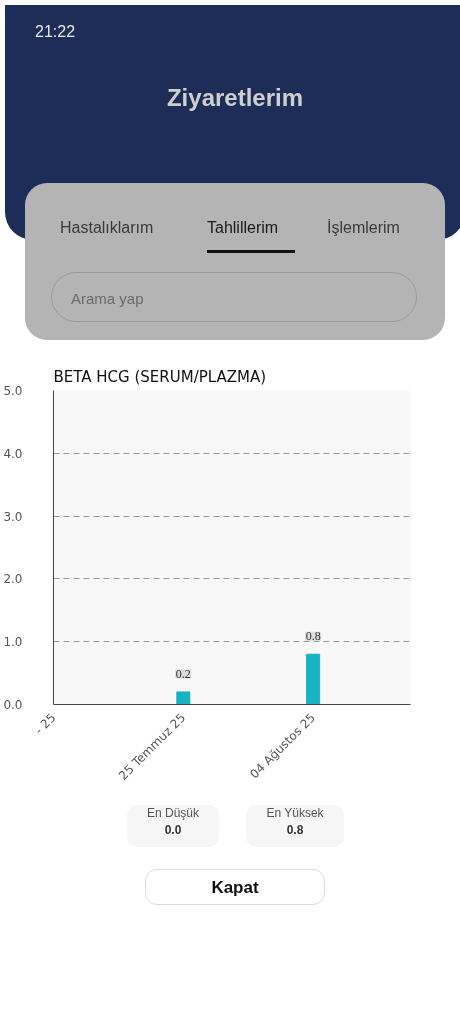  What do you see at coordinates (107, 228) in the screenshot?
I see `text: Hastalıklarım` at bounding box center [107, 228].